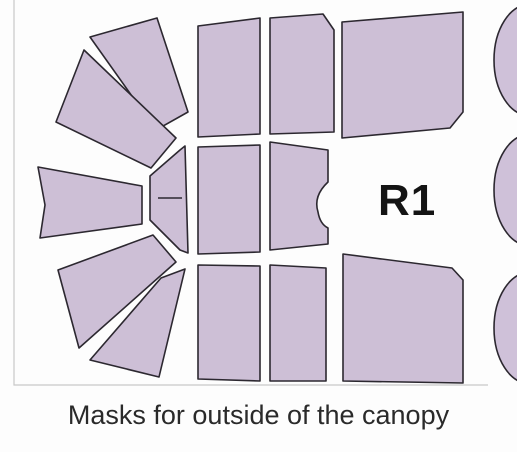  Describe the element at coordinates (169, 199) in the screenshot. I see `mask-hub` at that location.